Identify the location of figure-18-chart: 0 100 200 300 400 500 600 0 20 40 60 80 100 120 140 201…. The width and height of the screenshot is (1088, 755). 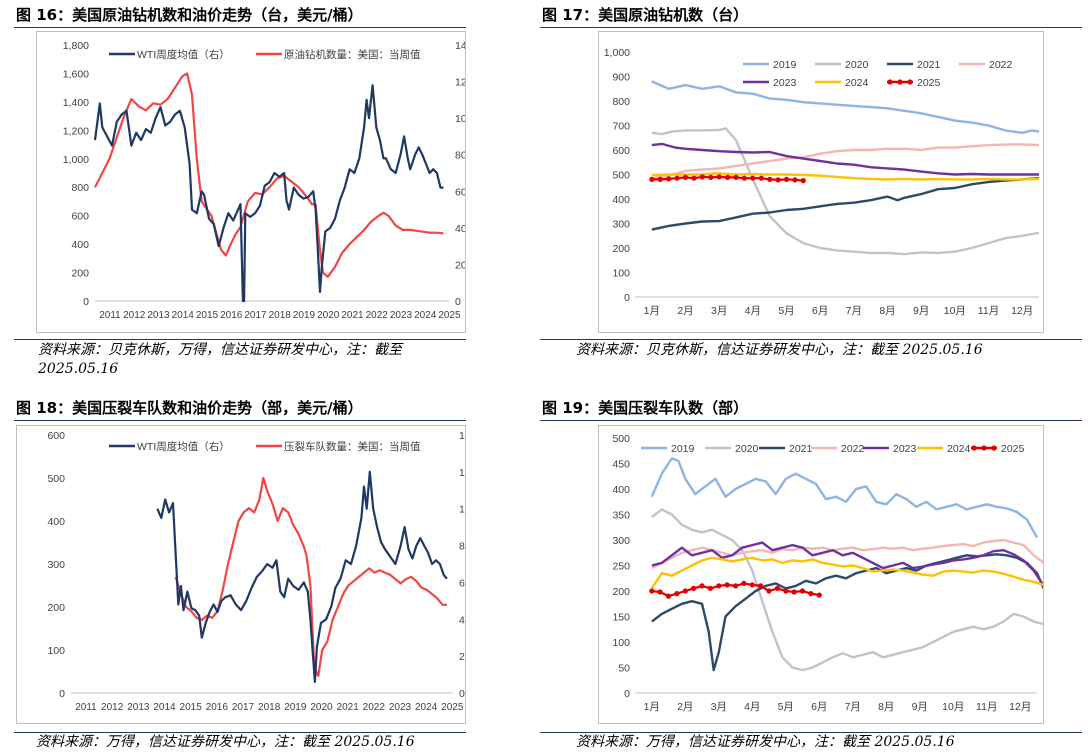
(256, 571).